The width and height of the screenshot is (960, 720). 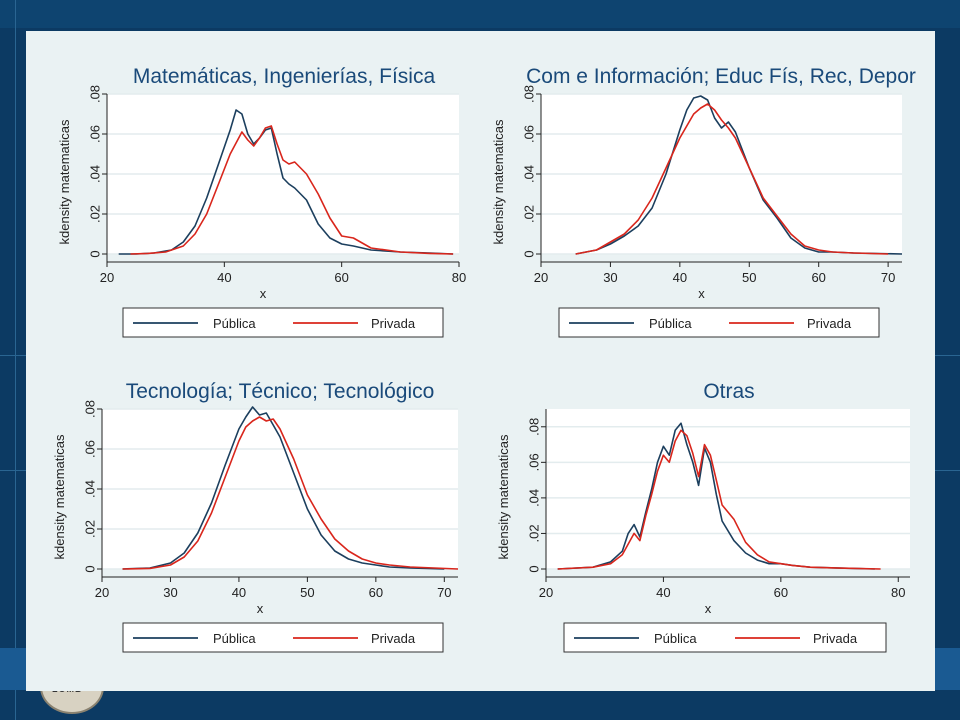 What do you see at coordinates (480, 14) in the screenshot?
I see `background-band-top` at bounding box center [480, 14].